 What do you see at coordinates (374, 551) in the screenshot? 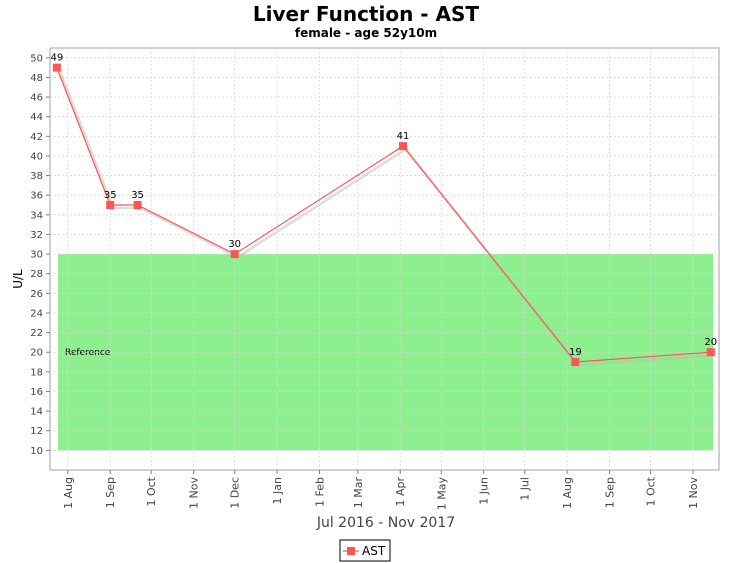
I see `legend-series-label: AST` at bounding box center [374, 551].